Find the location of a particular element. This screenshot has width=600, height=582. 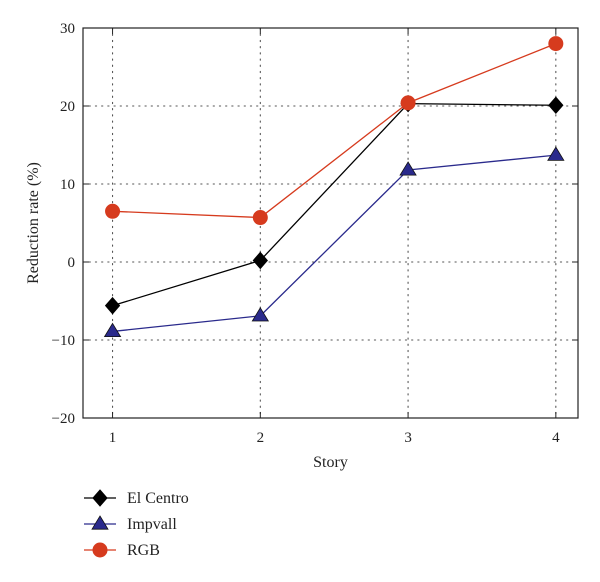

legend-label-impvall: Impvall is located at coordinates (152, 524).